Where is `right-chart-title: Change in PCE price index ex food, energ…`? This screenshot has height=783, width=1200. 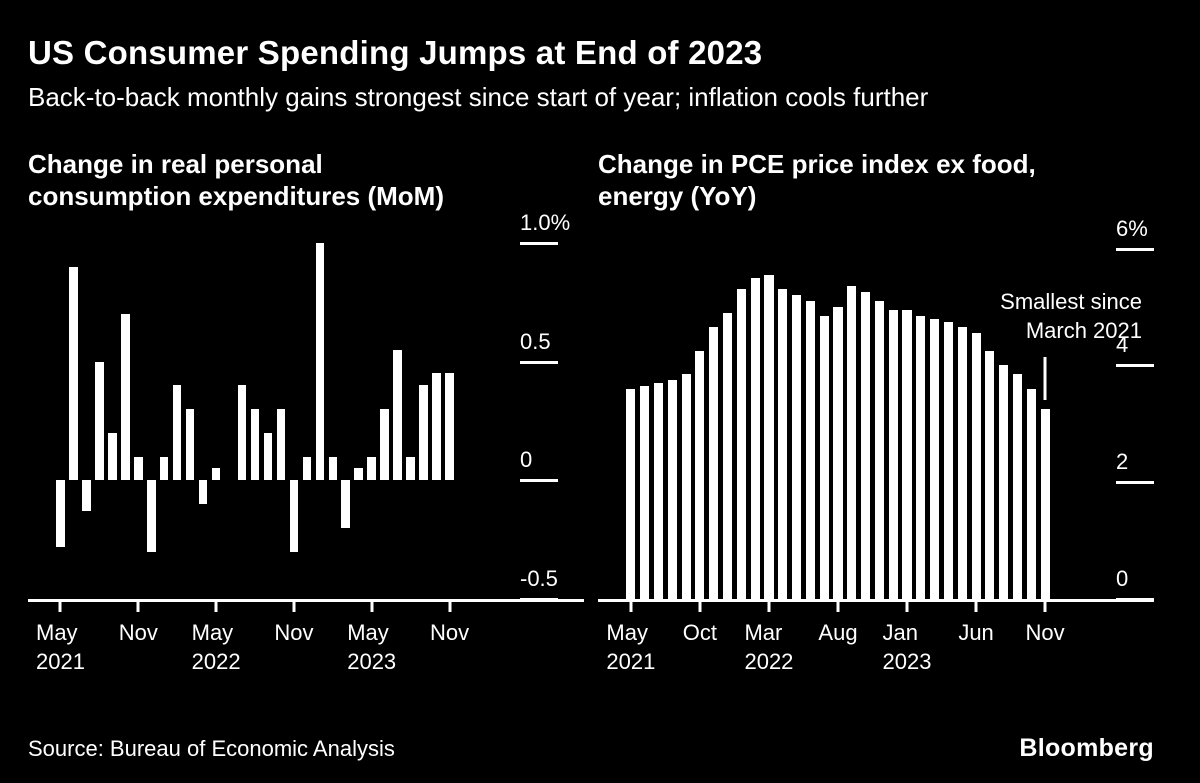 right-chart-title: Change in PCE price index ex food, energ… is located at coordinates (876, 182).